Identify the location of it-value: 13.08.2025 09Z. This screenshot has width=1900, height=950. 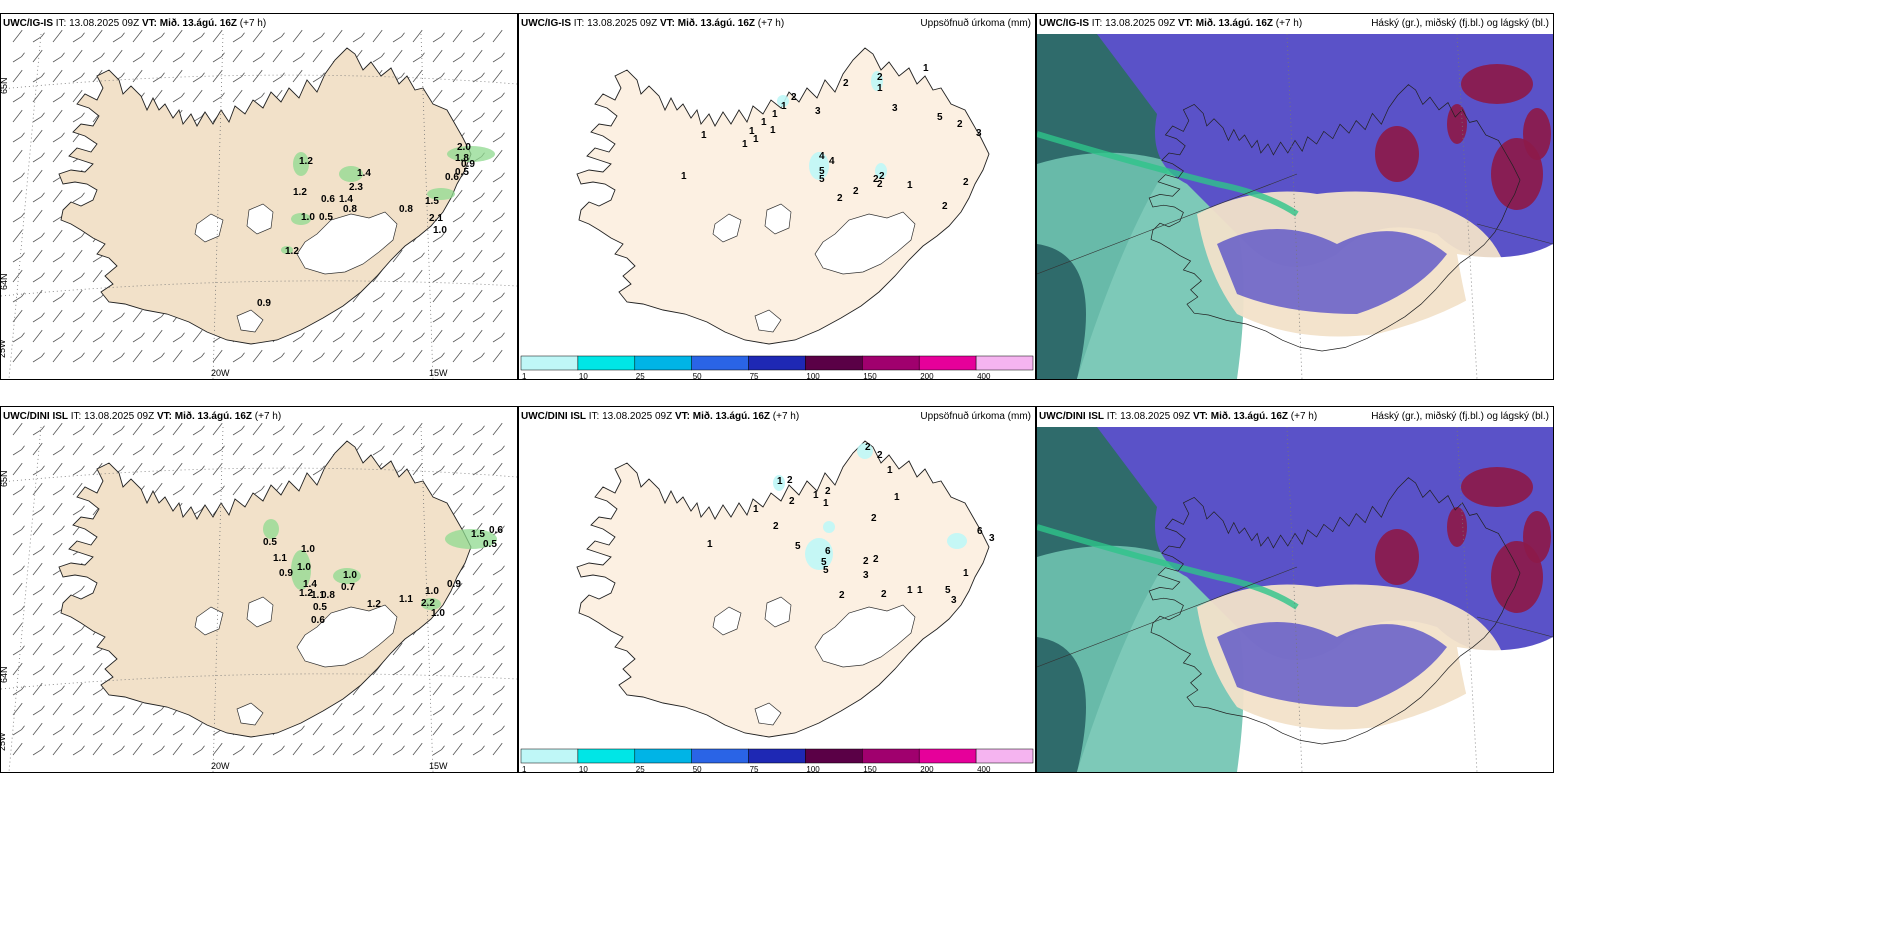
(637, 416).